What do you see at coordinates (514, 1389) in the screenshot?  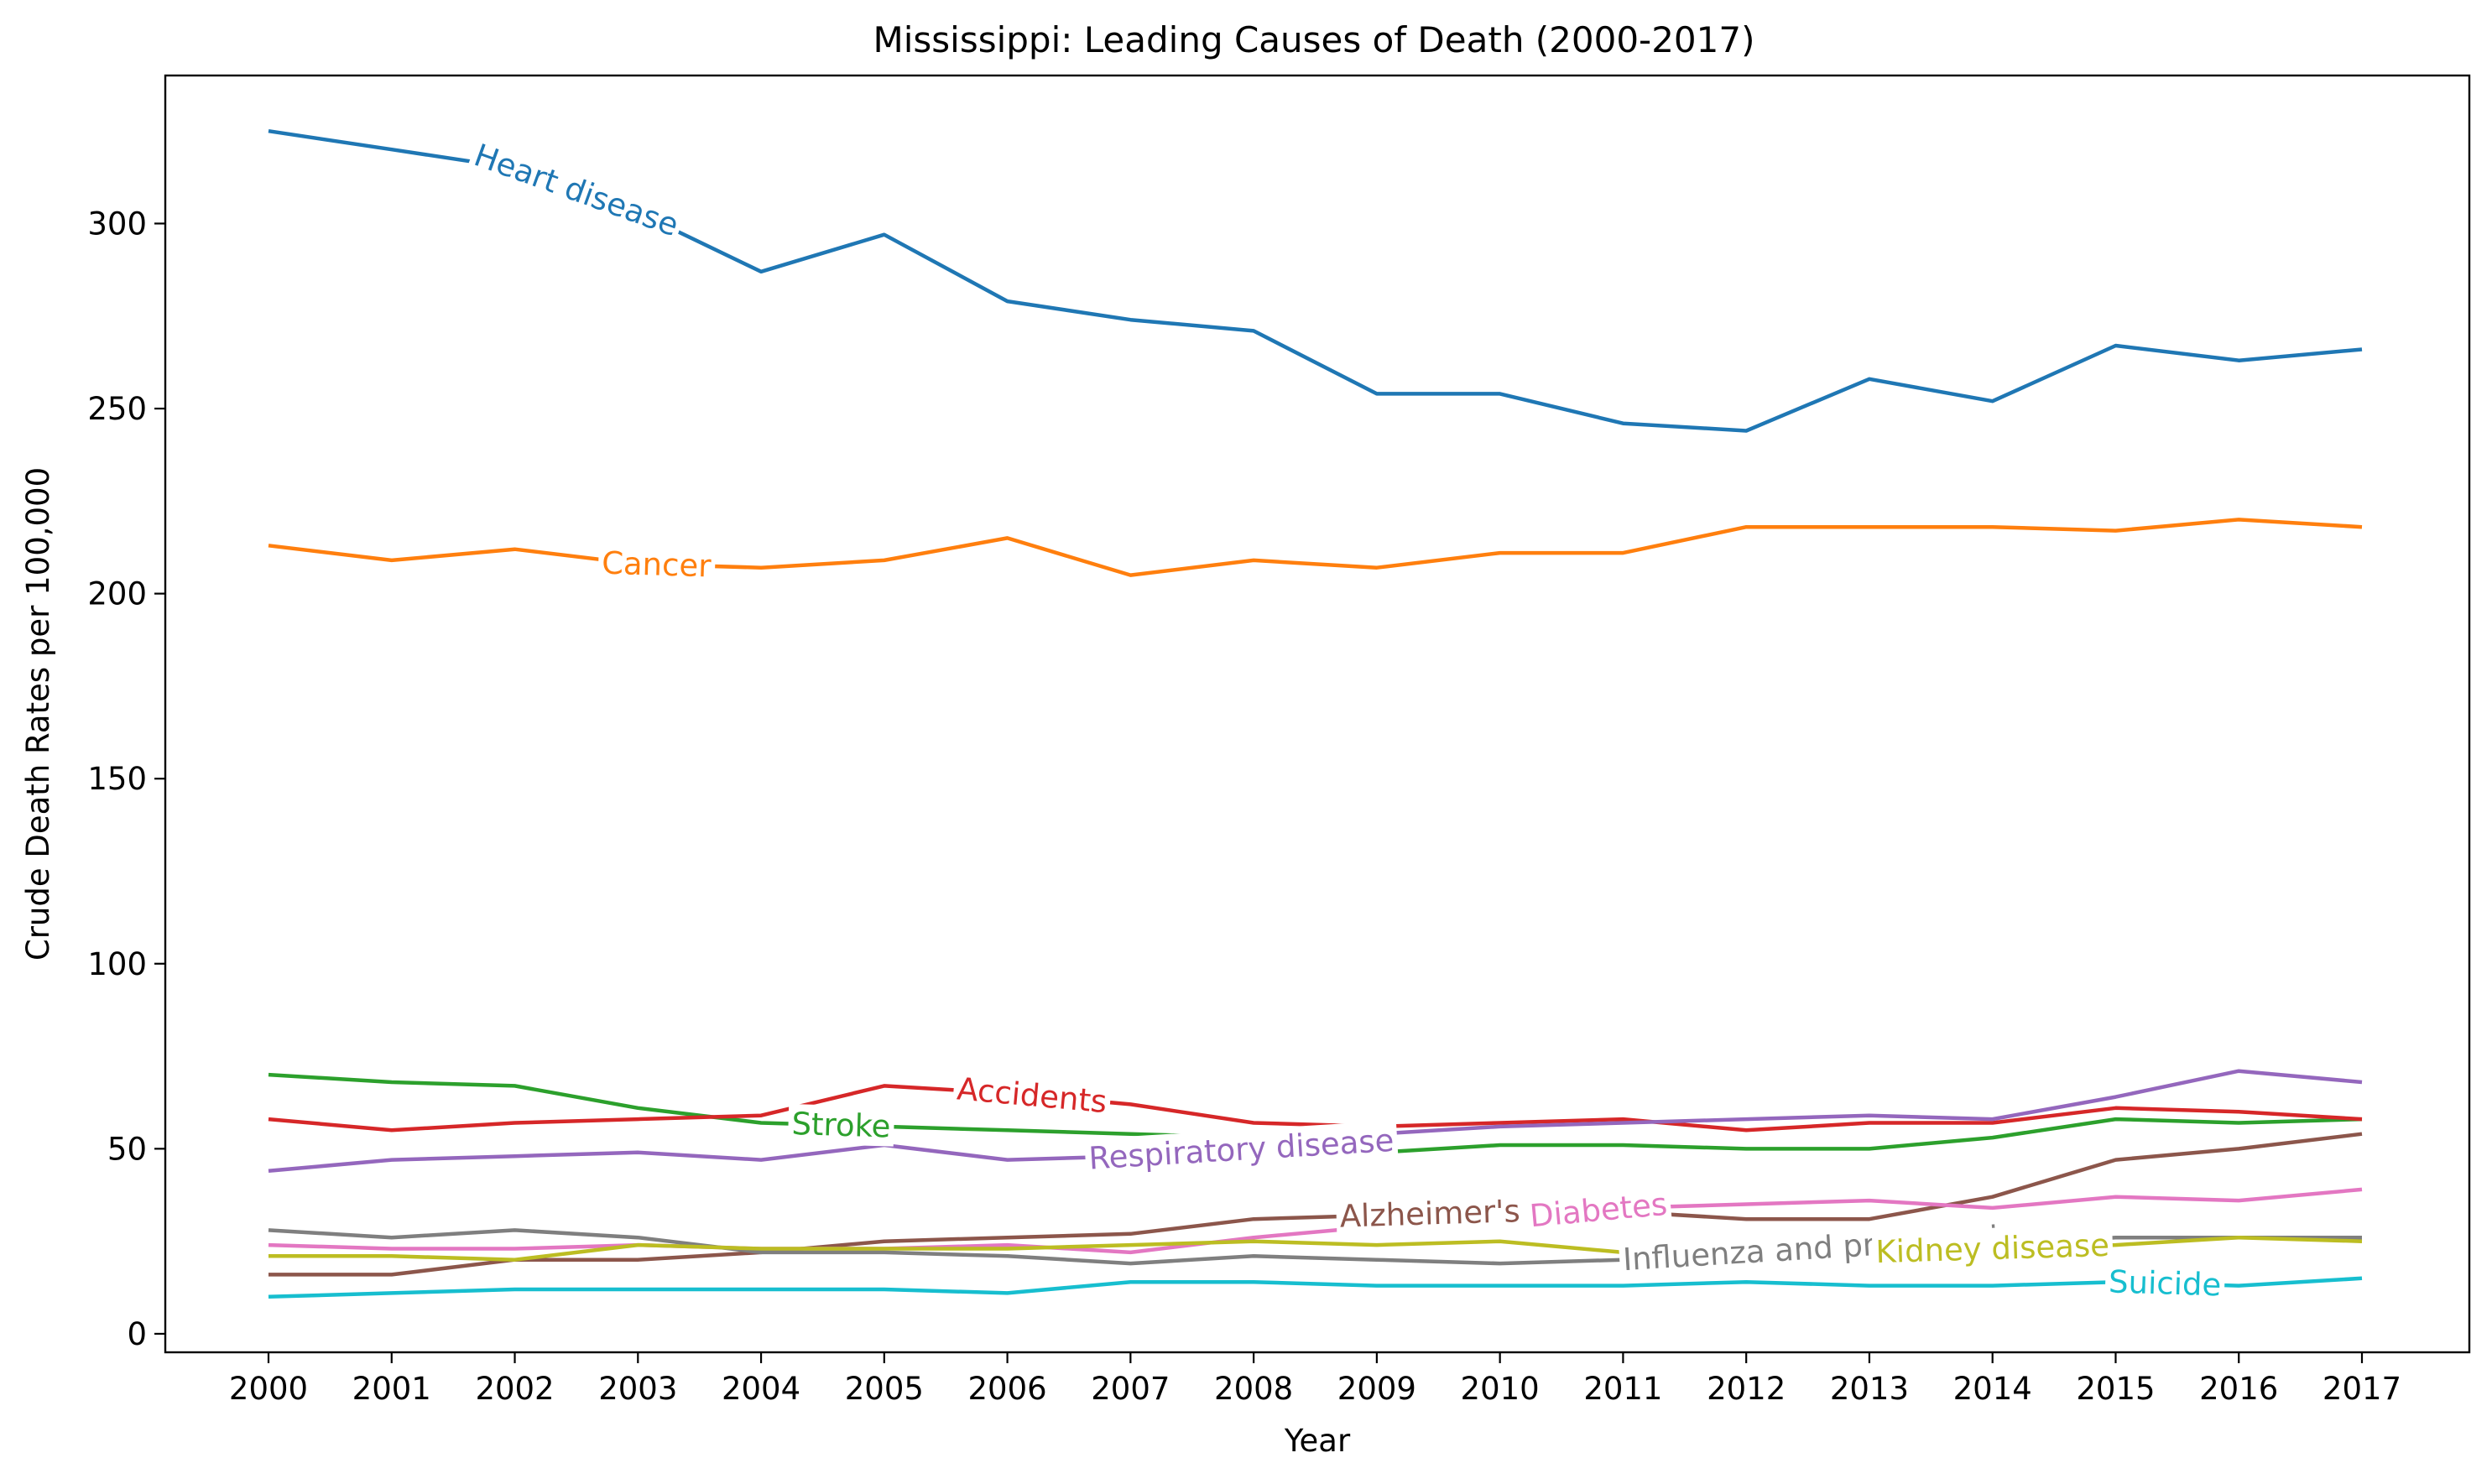 I see `x-tick-label: 2002` at bounding box center [514, 1389].